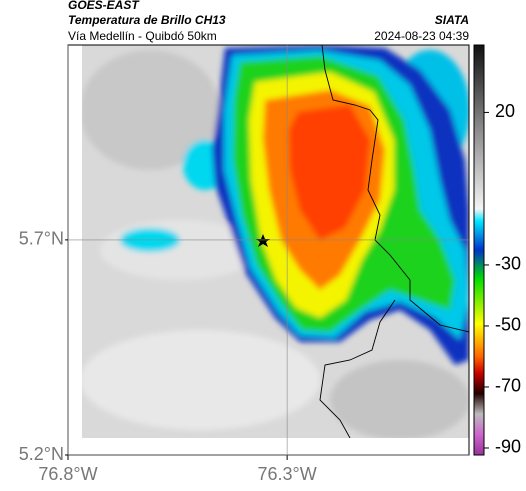 The width and height of the screenshot is (526, 491). I want to click on colorbar-tick-label: -50, so click(508, 325).